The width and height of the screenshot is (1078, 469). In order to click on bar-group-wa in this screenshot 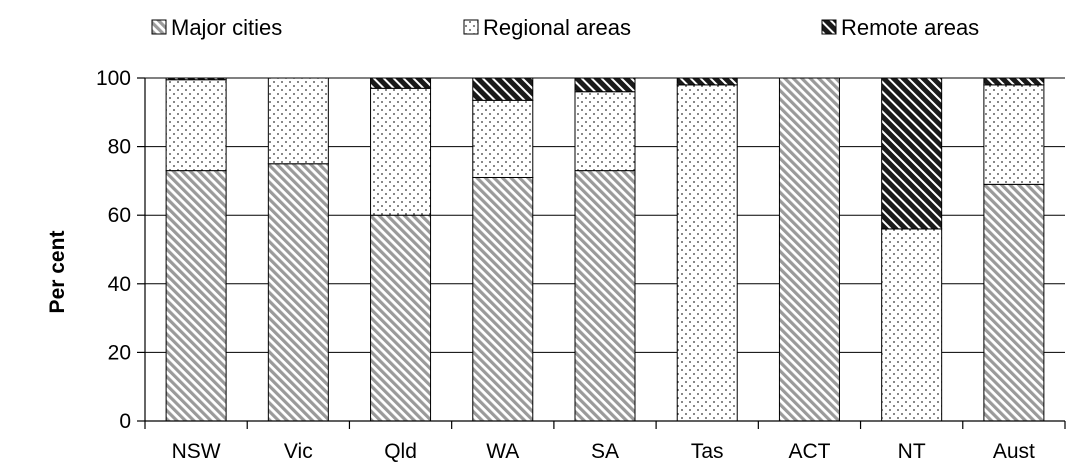, I will do `click(503, 249)`.